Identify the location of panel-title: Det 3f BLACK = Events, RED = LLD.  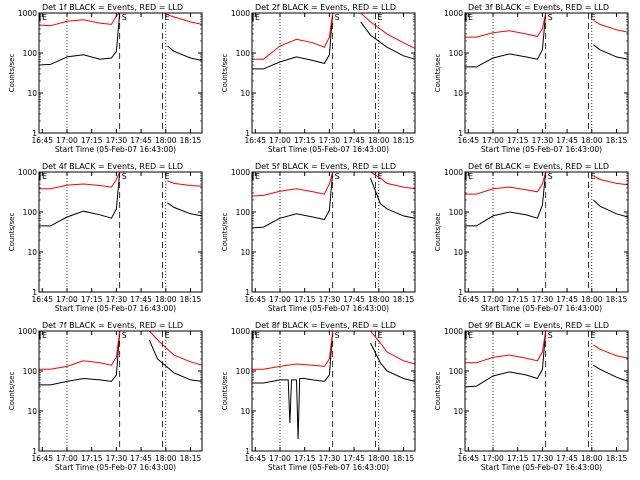
(538, 7).